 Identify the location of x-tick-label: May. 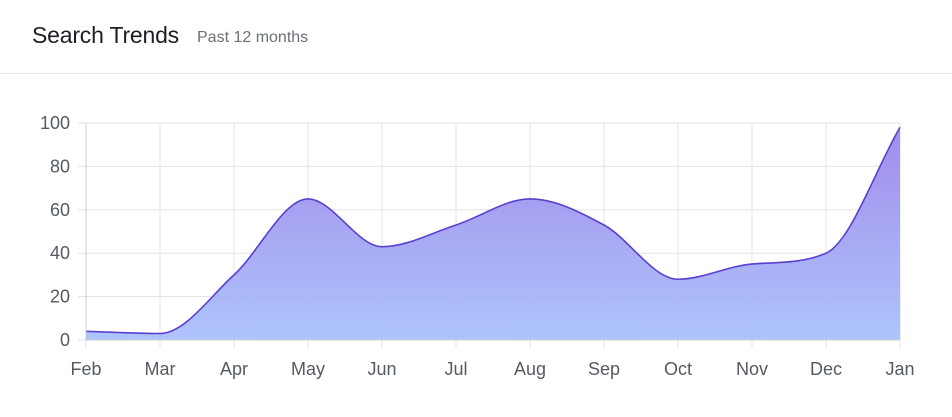
(308, 369).